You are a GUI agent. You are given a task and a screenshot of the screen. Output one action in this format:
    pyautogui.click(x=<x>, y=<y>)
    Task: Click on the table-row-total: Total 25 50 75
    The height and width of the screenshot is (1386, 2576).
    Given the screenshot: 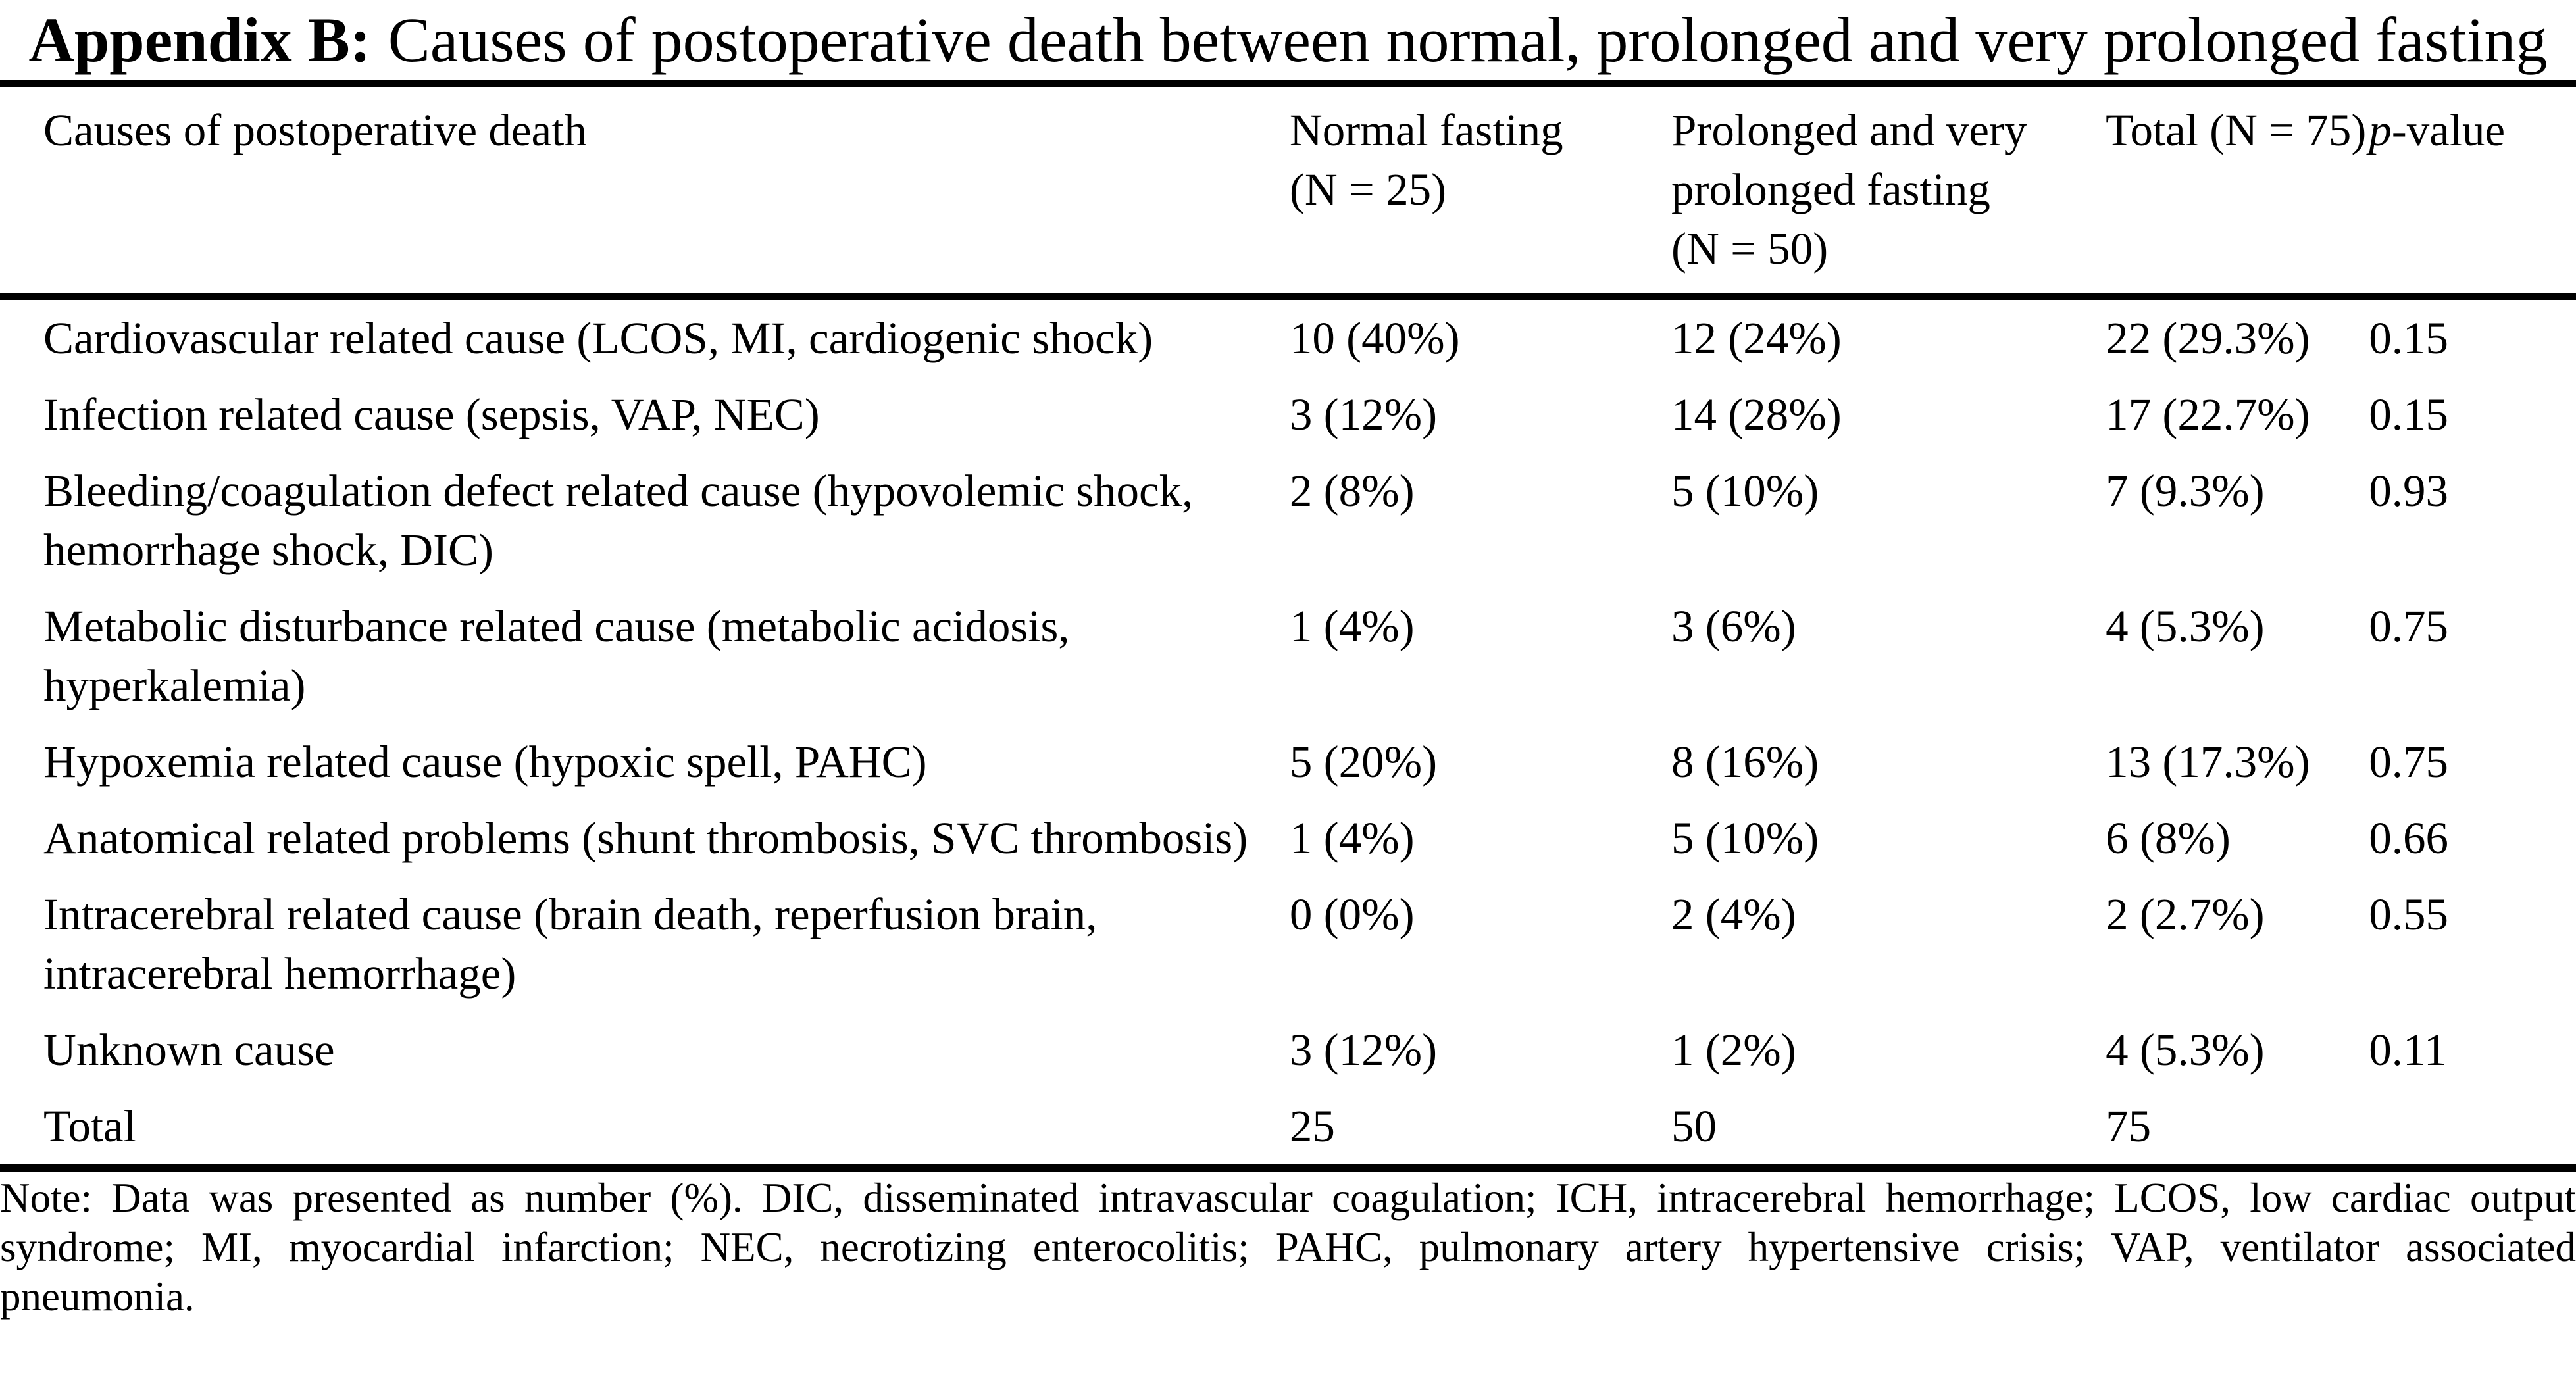 What is the action you would take?
    pyautogui.click(x=1288, y=1128)
    